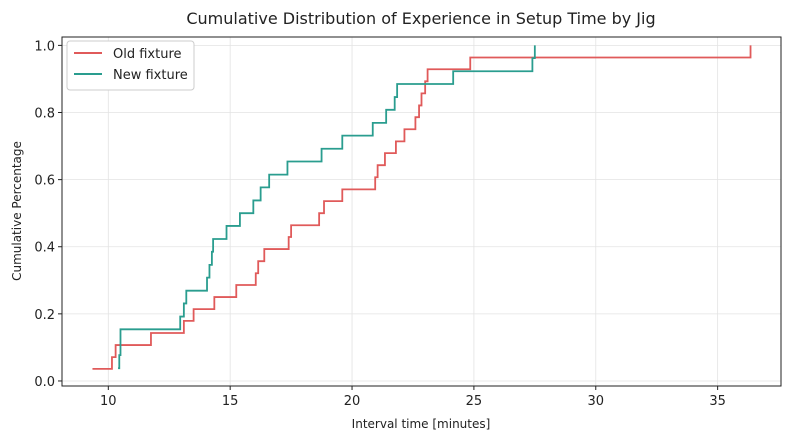 Image resolution: width=790 pixels, height=440 pixels. Describe the element at coordinates (44, 114) in the screenshot. I see `y-tick-label: 0.8` at that location.